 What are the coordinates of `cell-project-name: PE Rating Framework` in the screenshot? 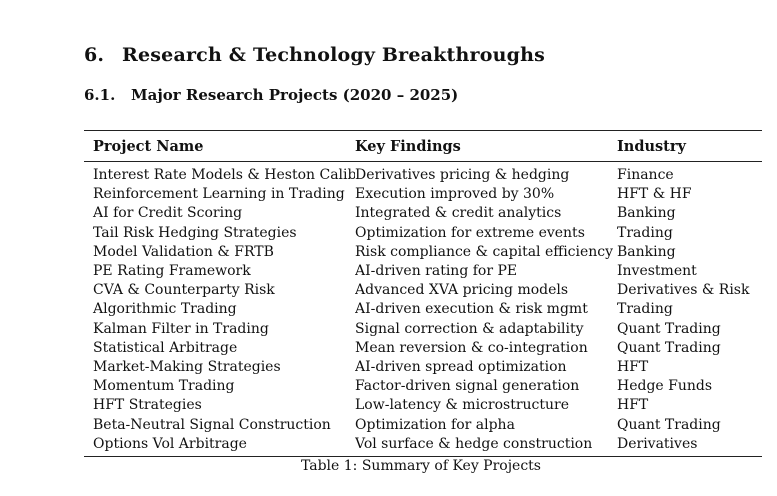 It's located at (172, 271).